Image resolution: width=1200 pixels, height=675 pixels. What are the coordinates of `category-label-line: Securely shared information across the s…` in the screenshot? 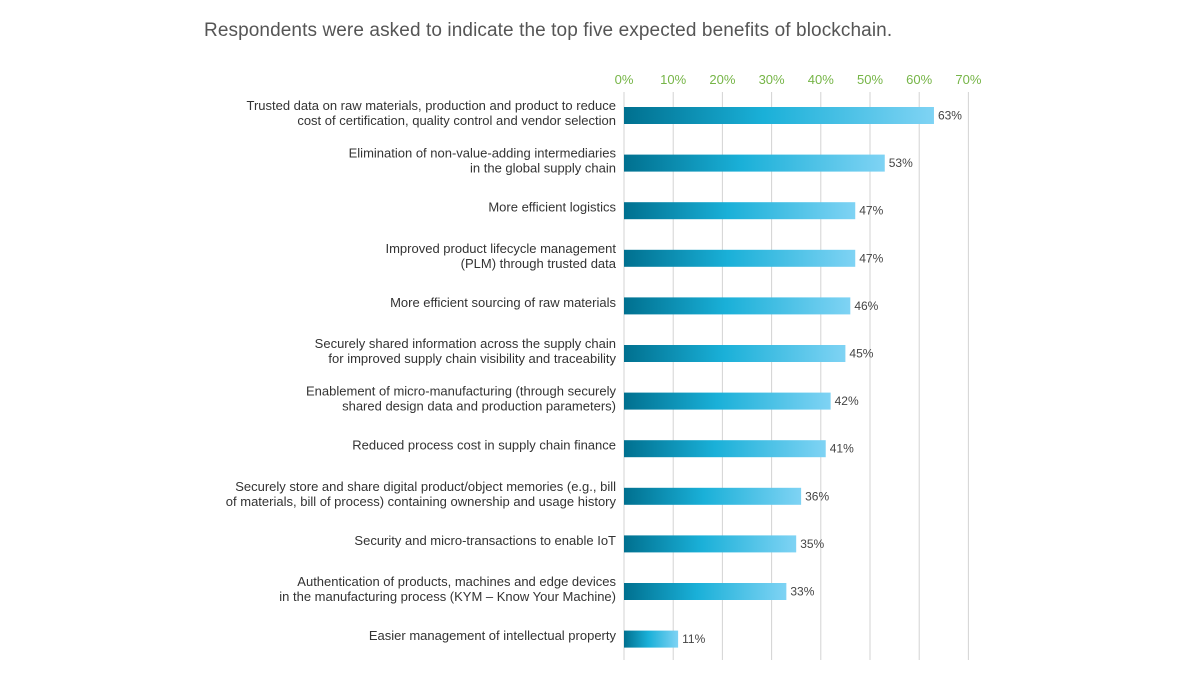 It's located at (465, 343).